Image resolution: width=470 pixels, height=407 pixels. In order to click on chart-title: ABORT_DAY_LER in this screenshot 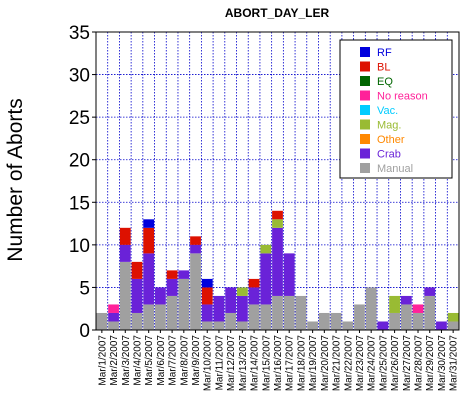, I will do `click(277, 13)`.